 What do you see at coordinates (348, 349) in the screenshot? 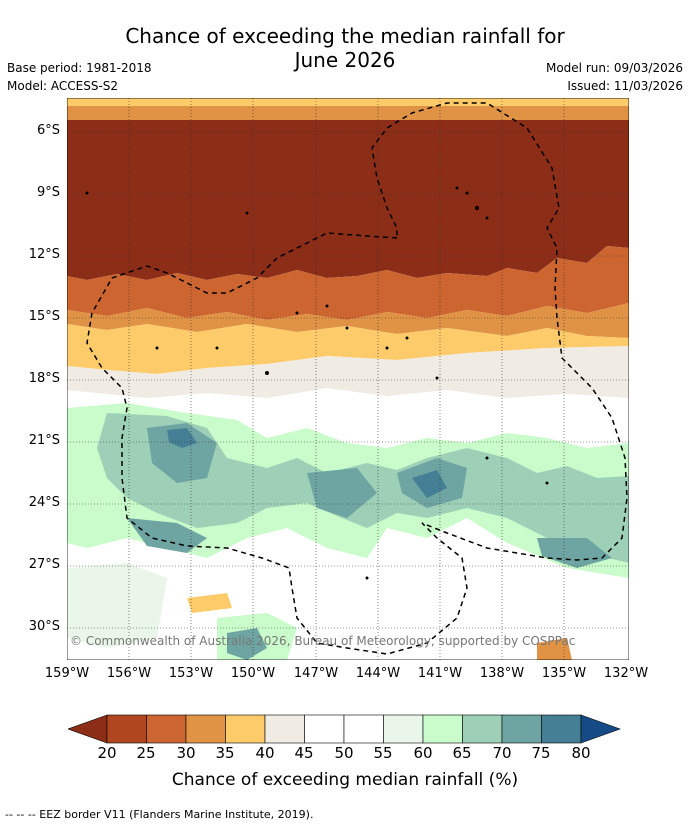
I see `zone-slightly-dry` at bounding box center [348, 349].